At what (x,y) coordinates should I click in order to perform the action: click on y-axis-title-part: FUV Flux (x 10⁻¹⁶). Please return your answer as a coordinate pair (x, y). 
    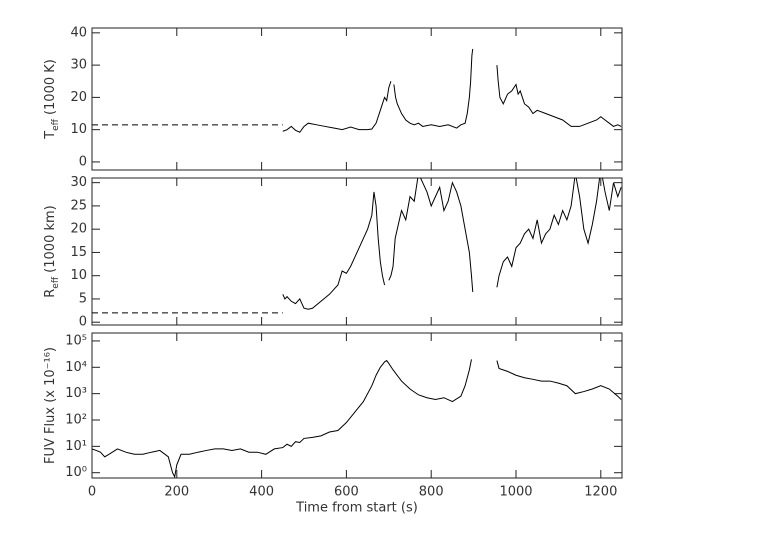
    Looking at the image, I should click on (50, 405).